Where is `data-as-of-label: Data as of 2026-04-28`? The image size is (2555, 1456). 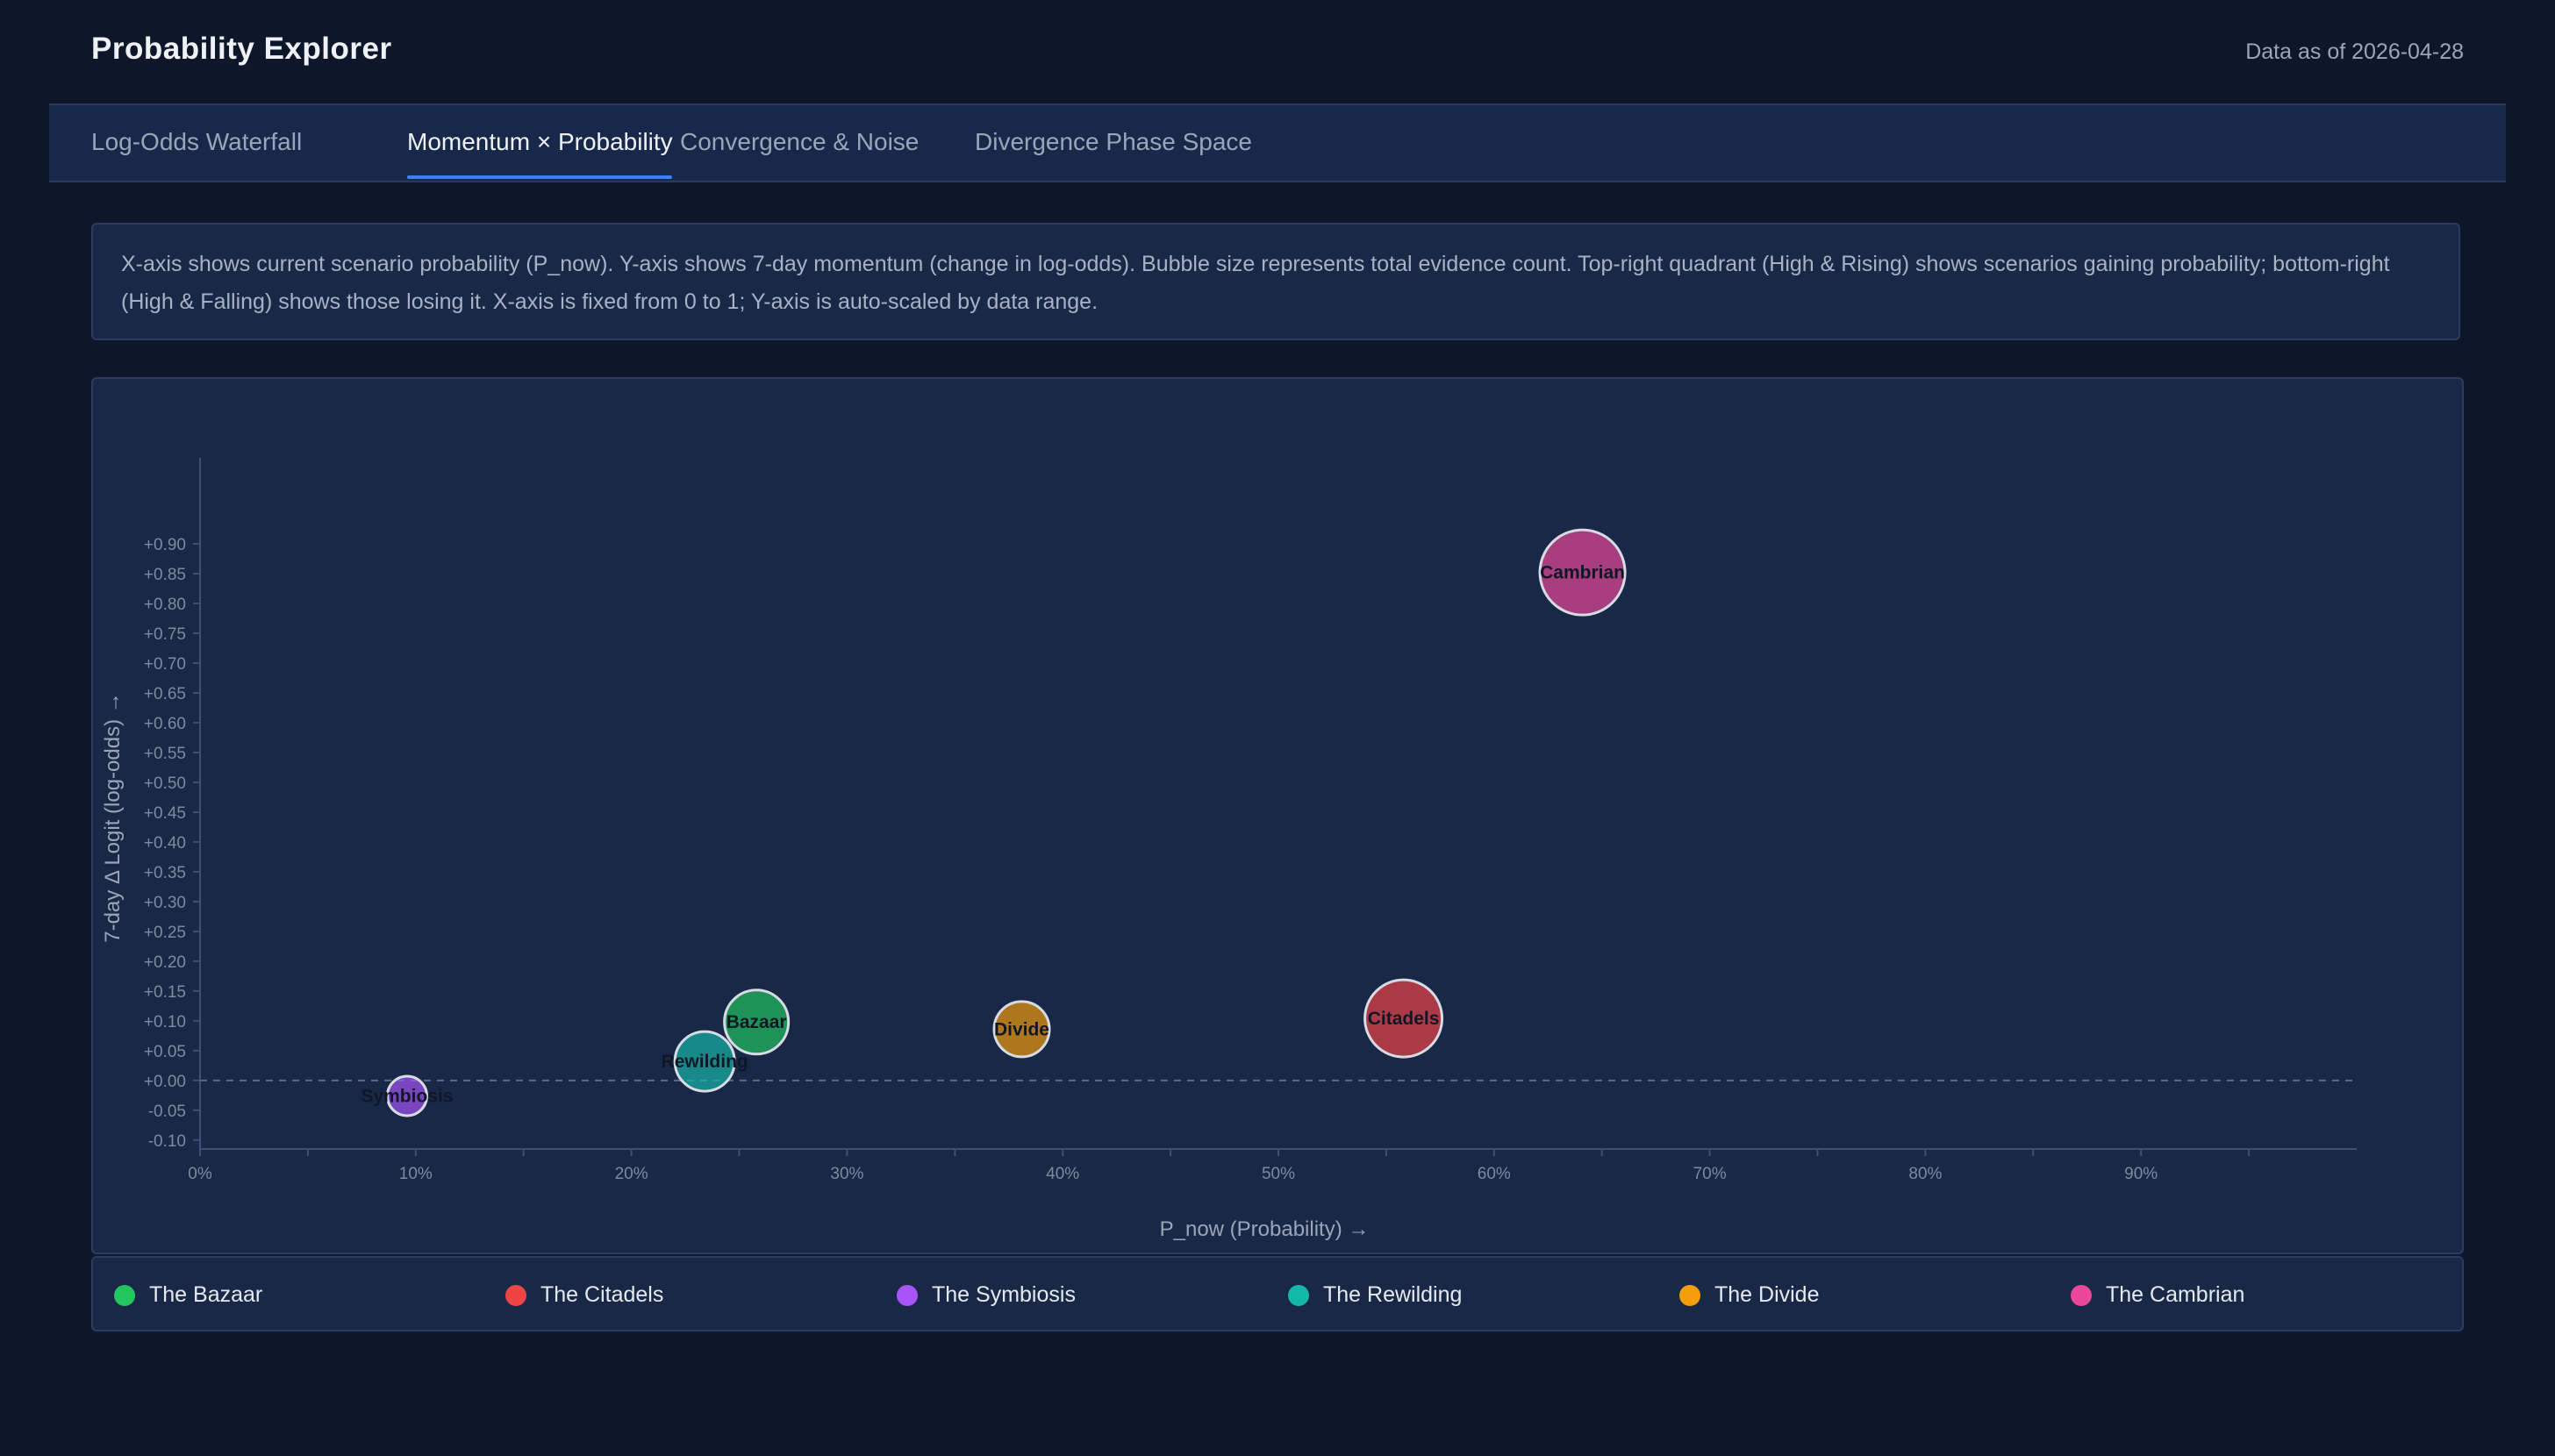
data-as-of-label: Data as of 2026-04-28 is located at coordinates (2354, 51).